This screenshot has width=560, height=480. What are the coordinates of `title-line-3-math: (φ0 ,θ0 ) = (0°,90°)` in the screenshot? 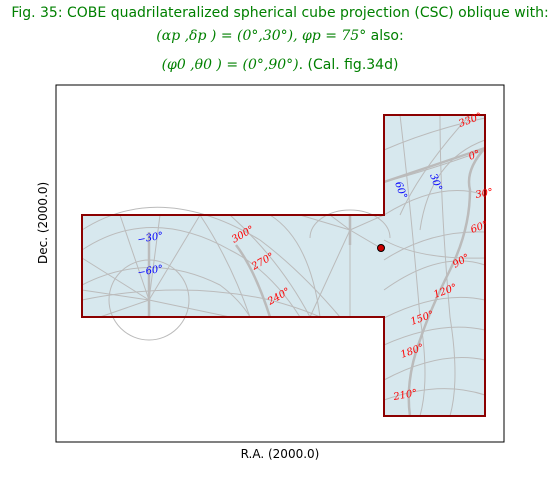 It's located at (230, 65).